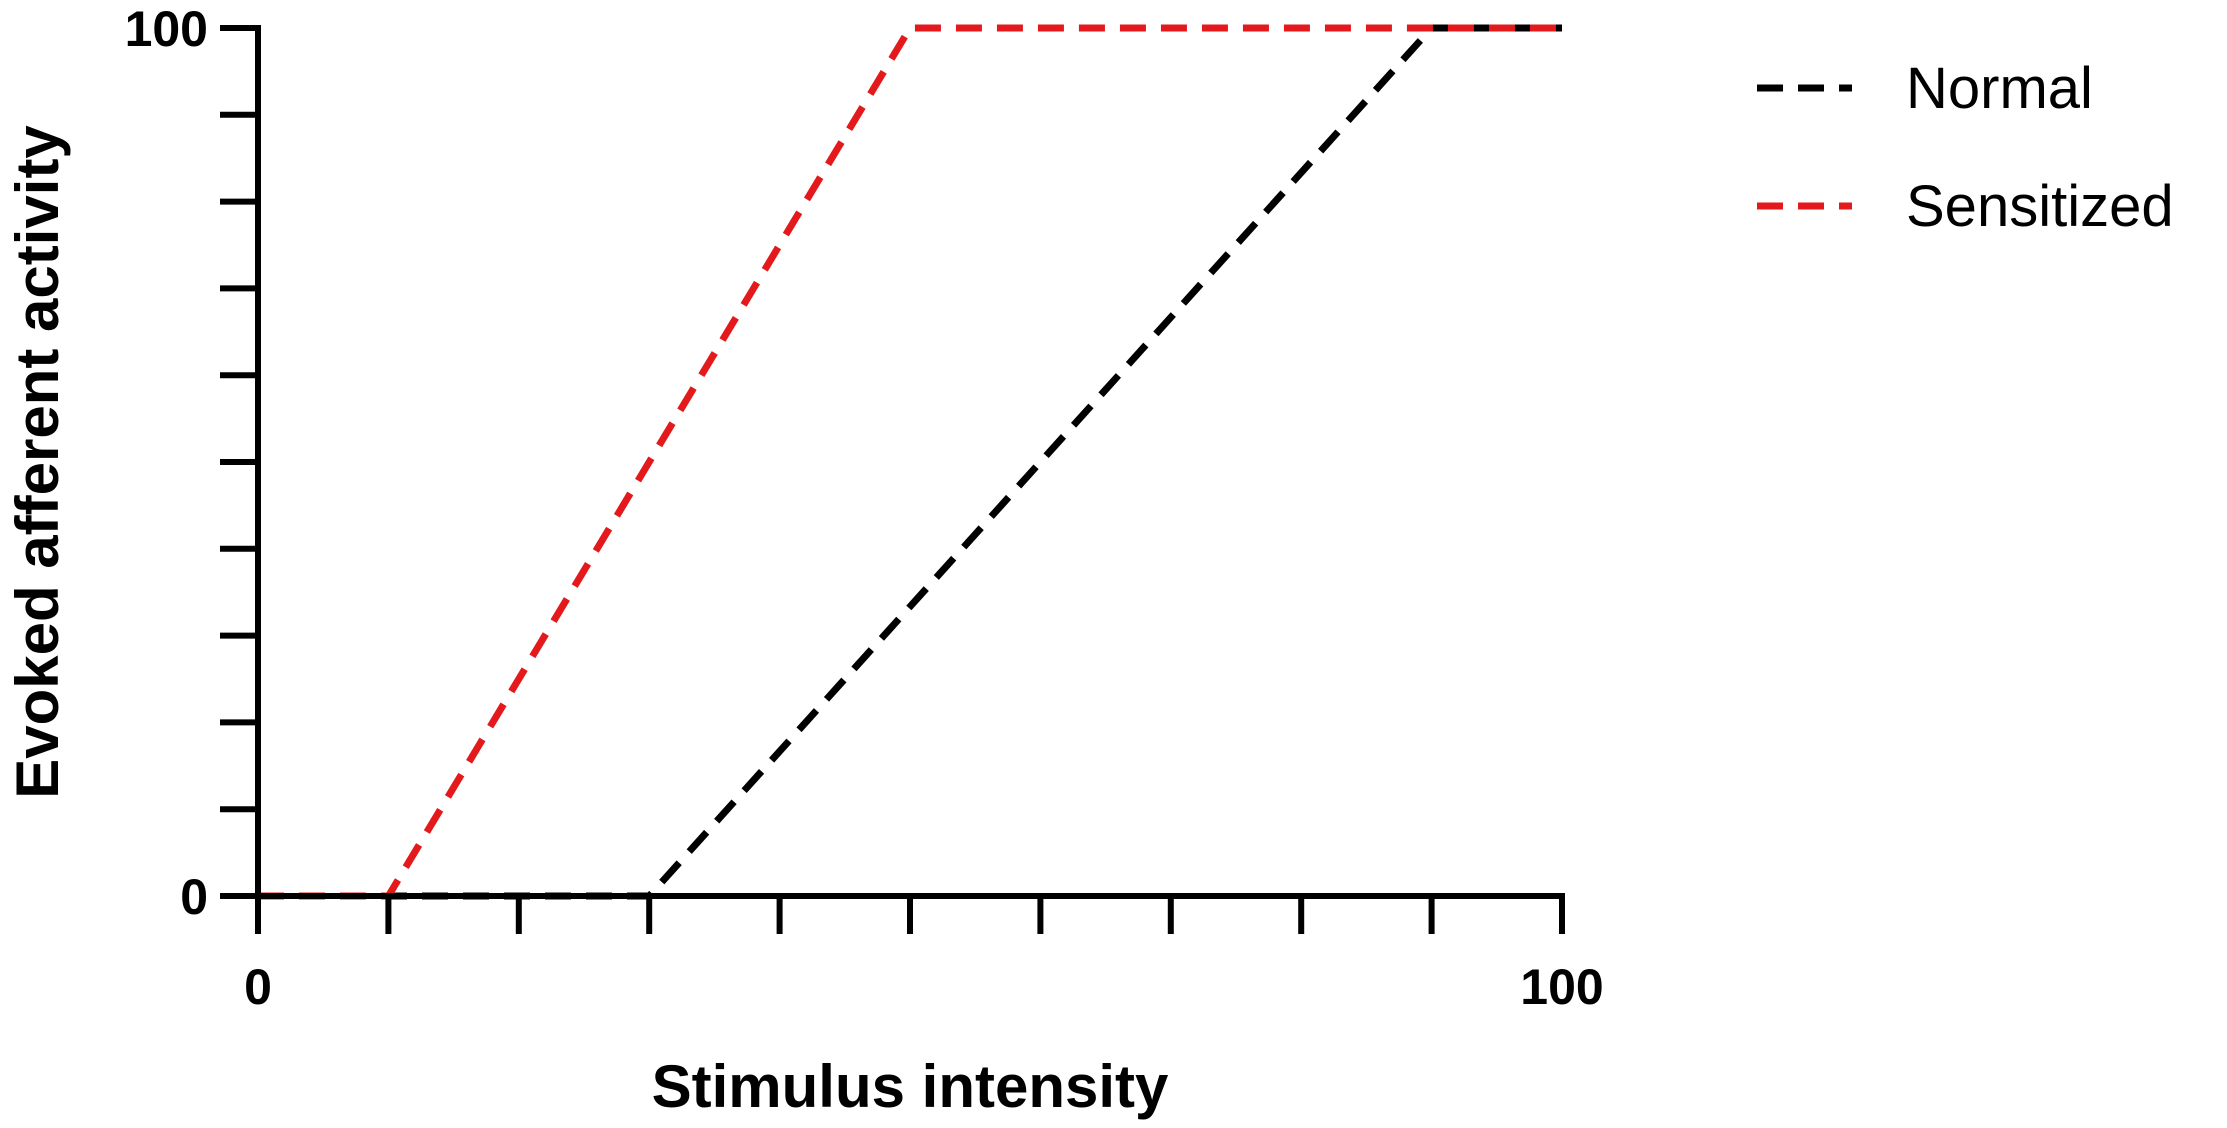  What do you see at coordinates (1999, 88) in the screenshot?
I see `legend-label-normal: Normal` at bounding box center [1999, 88].